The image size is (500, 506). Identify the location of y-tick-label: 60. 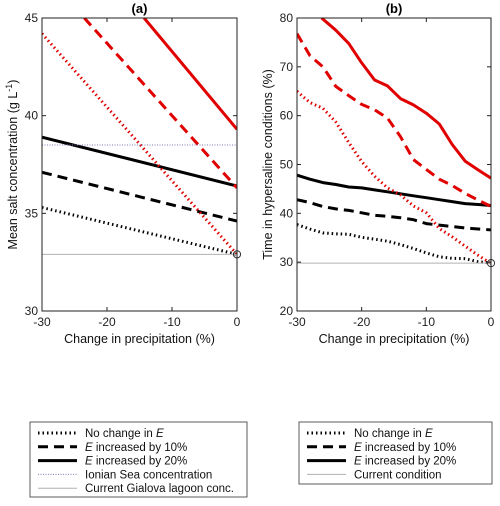
(287, 116).